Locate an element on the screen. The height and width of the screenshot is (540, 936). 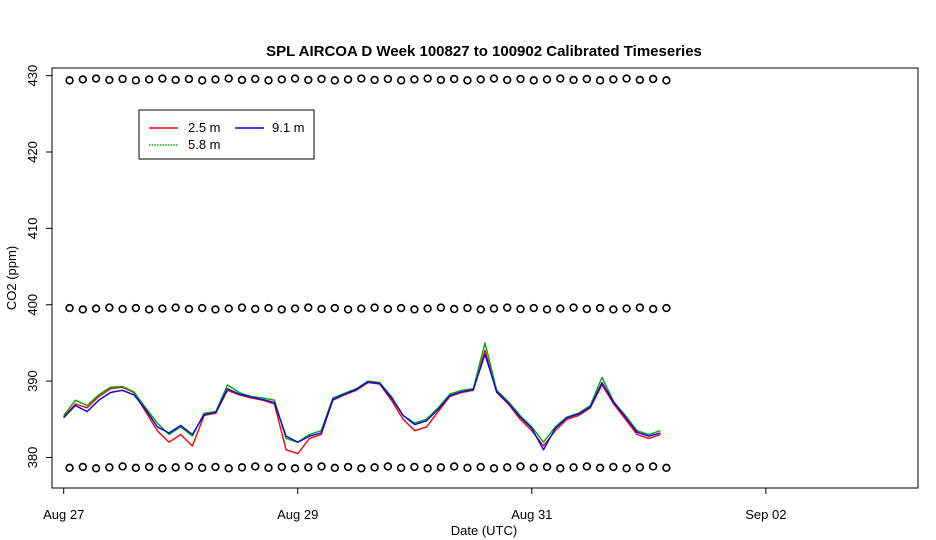
y-tick-label-380: 380 is located at coordinates (32, 458).